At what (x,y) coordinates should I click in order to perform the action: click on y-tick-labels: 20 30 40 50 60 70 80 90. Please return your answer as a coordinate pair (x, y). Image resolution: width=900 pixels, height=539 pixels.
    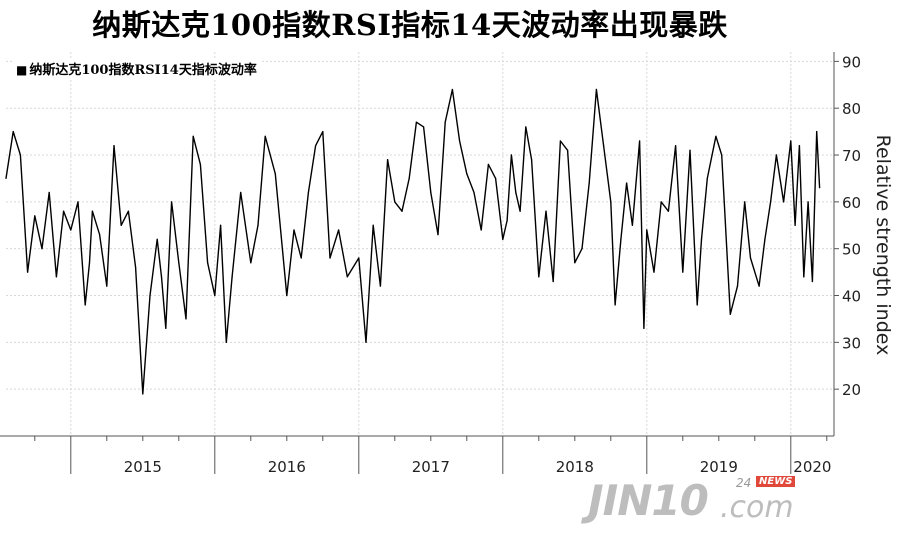
    Looking at the image, I should click on (851, 226).